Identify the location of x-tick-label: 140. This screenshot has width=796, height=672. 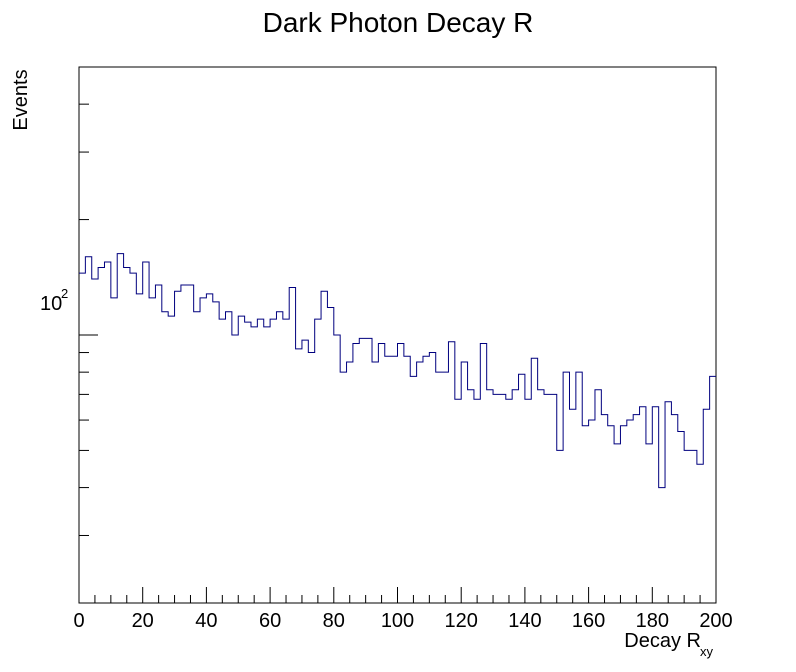
(524, 621).